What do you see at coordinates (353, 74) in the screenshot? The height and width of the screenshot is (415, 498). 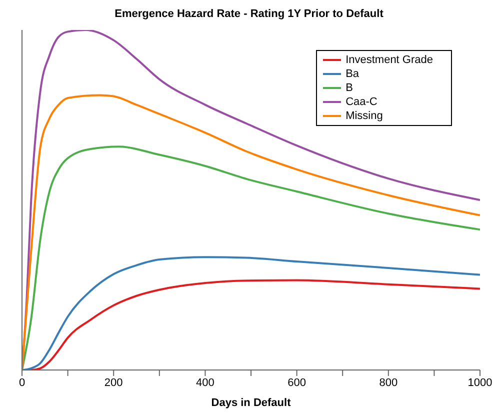 I see `legend-label: Ba` at bounding box center [353, 74].